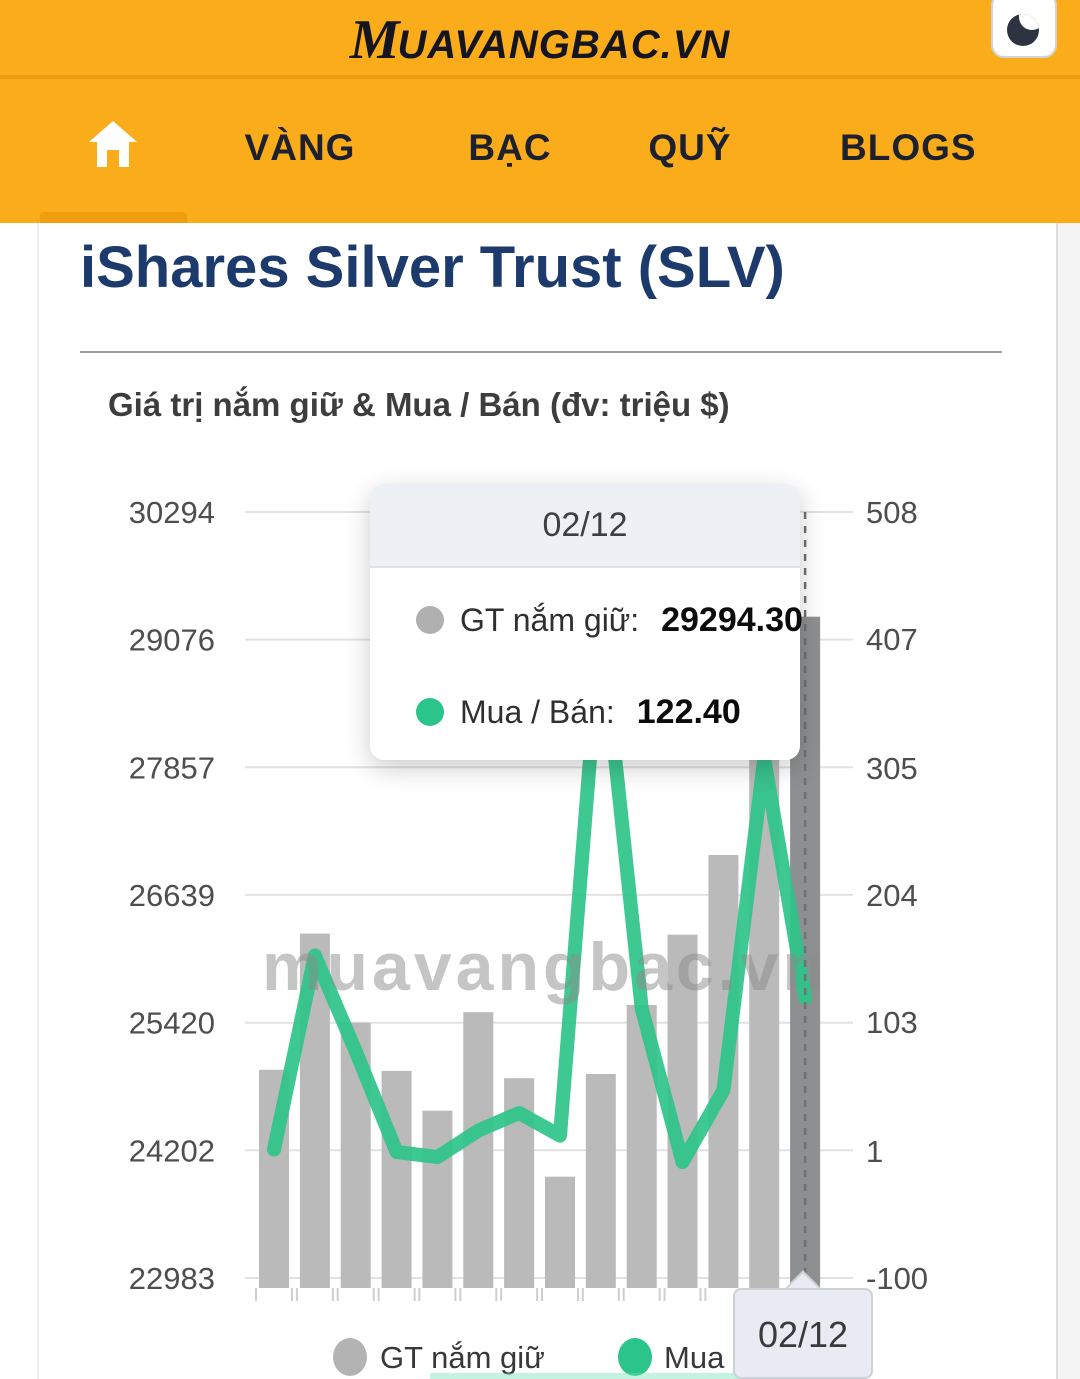 The height and width of the screenshot is (1379, 1080). I want to click on tooltip-row-buysell: Mua / Bán: 122.40, so click(596, 712).